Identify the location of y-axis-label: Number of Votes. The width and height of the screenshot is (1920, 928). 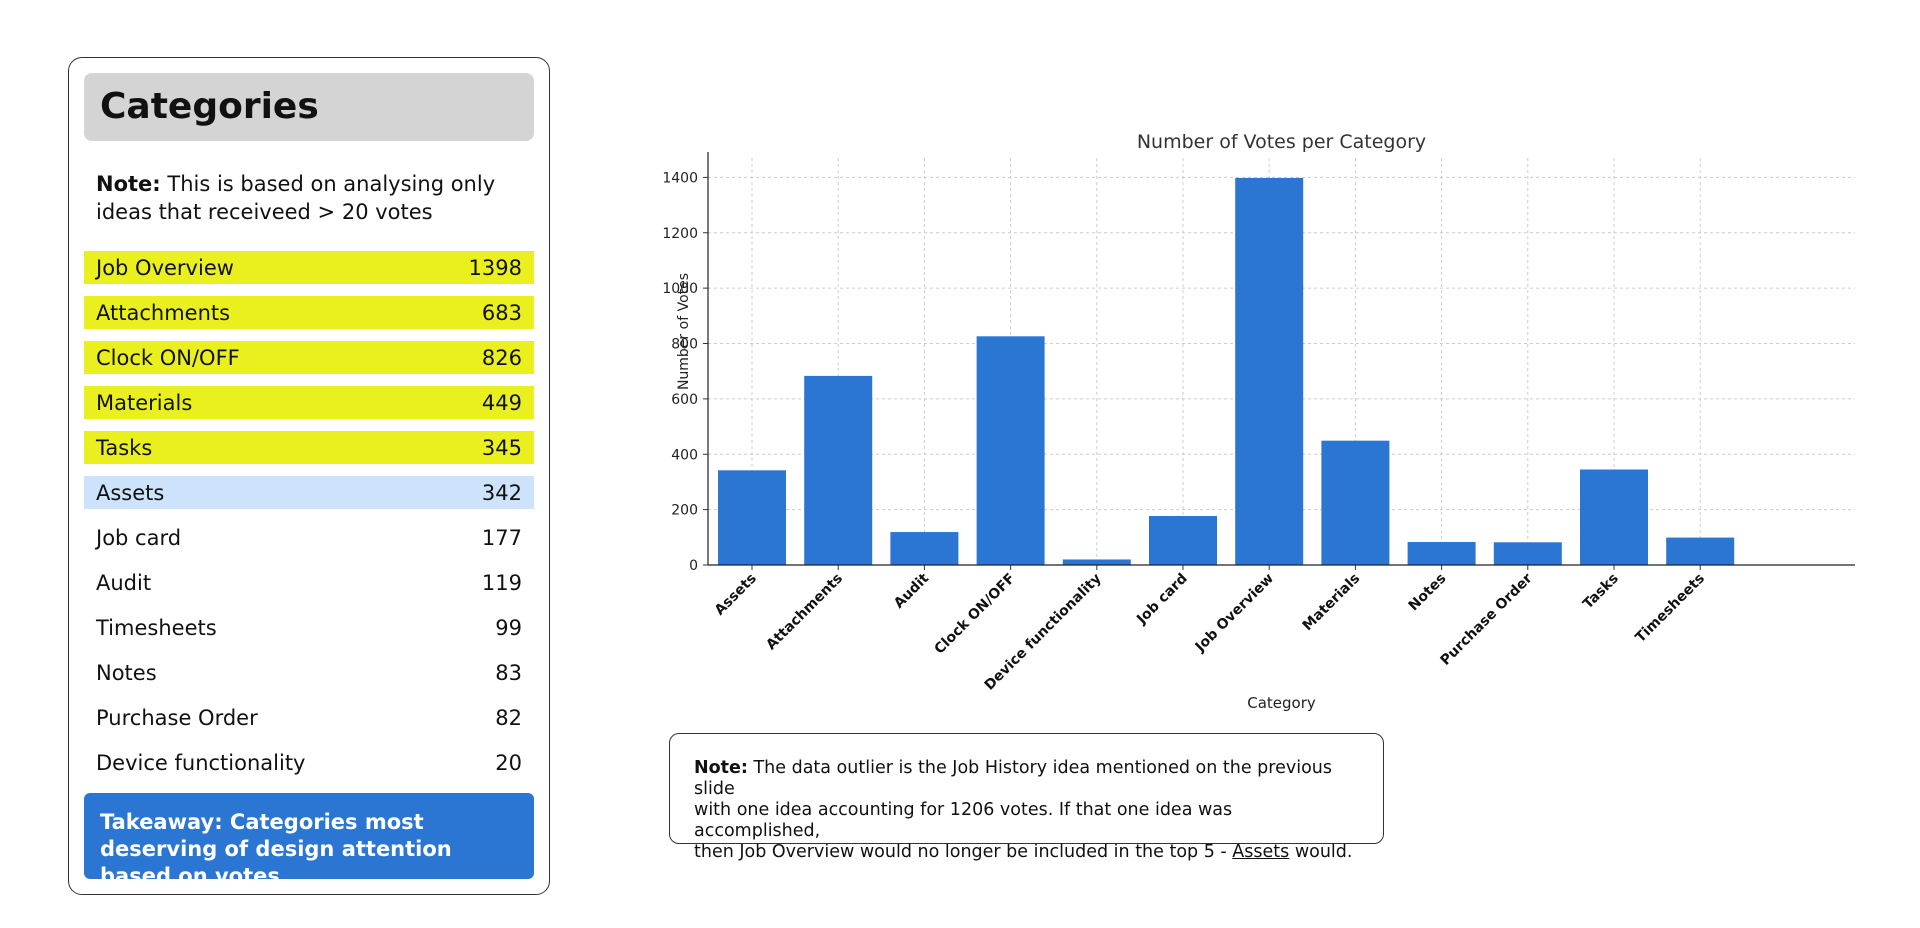
(684, 331).